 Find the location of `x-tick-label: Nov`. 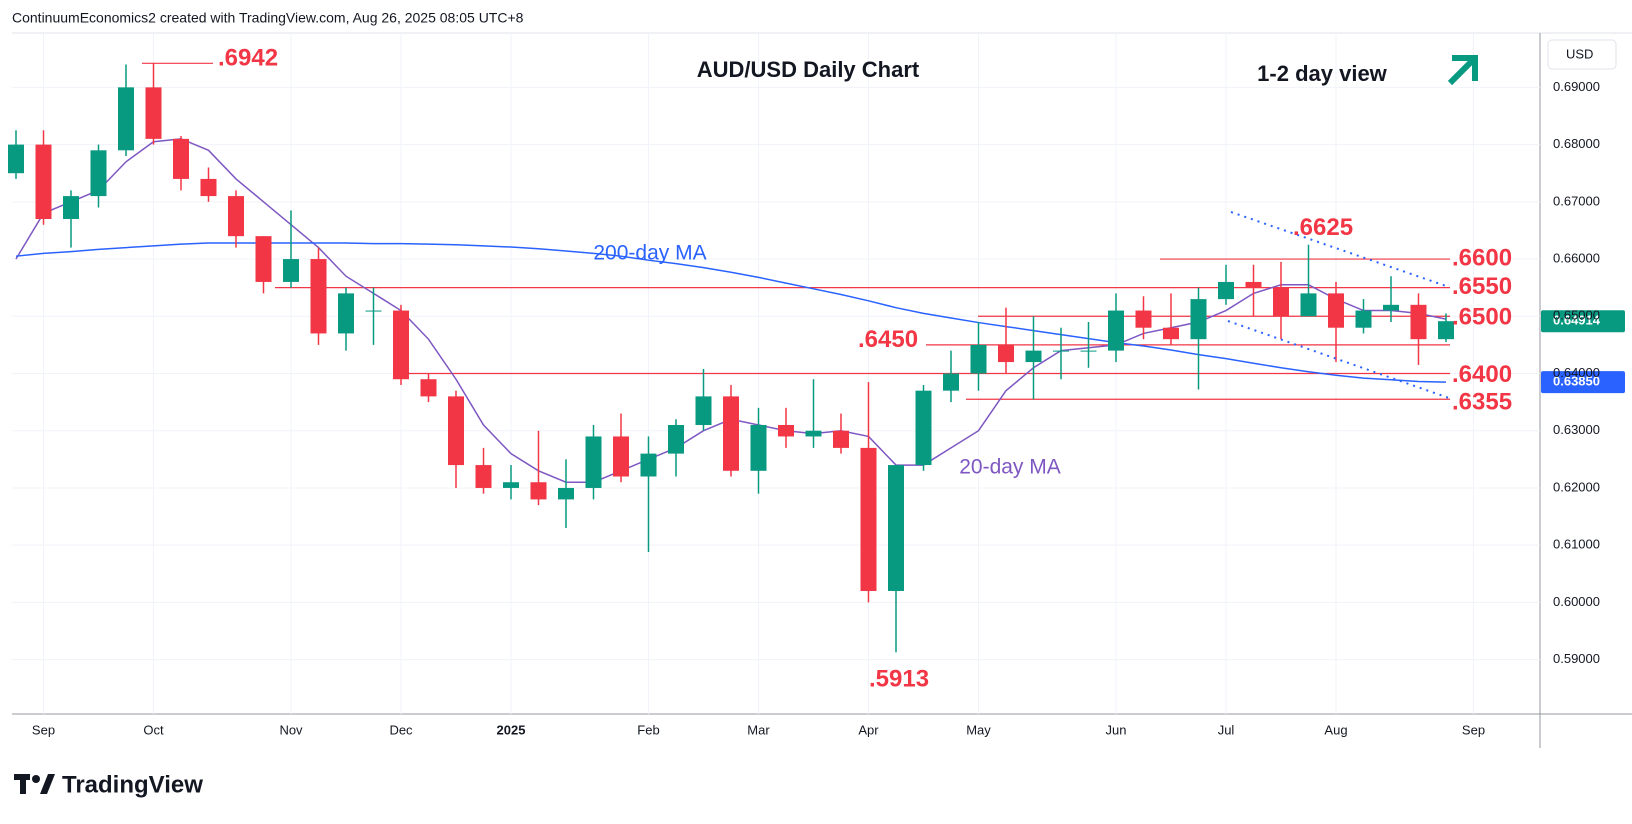

x-tick-label: Nov is located at coordinates (291, 729).